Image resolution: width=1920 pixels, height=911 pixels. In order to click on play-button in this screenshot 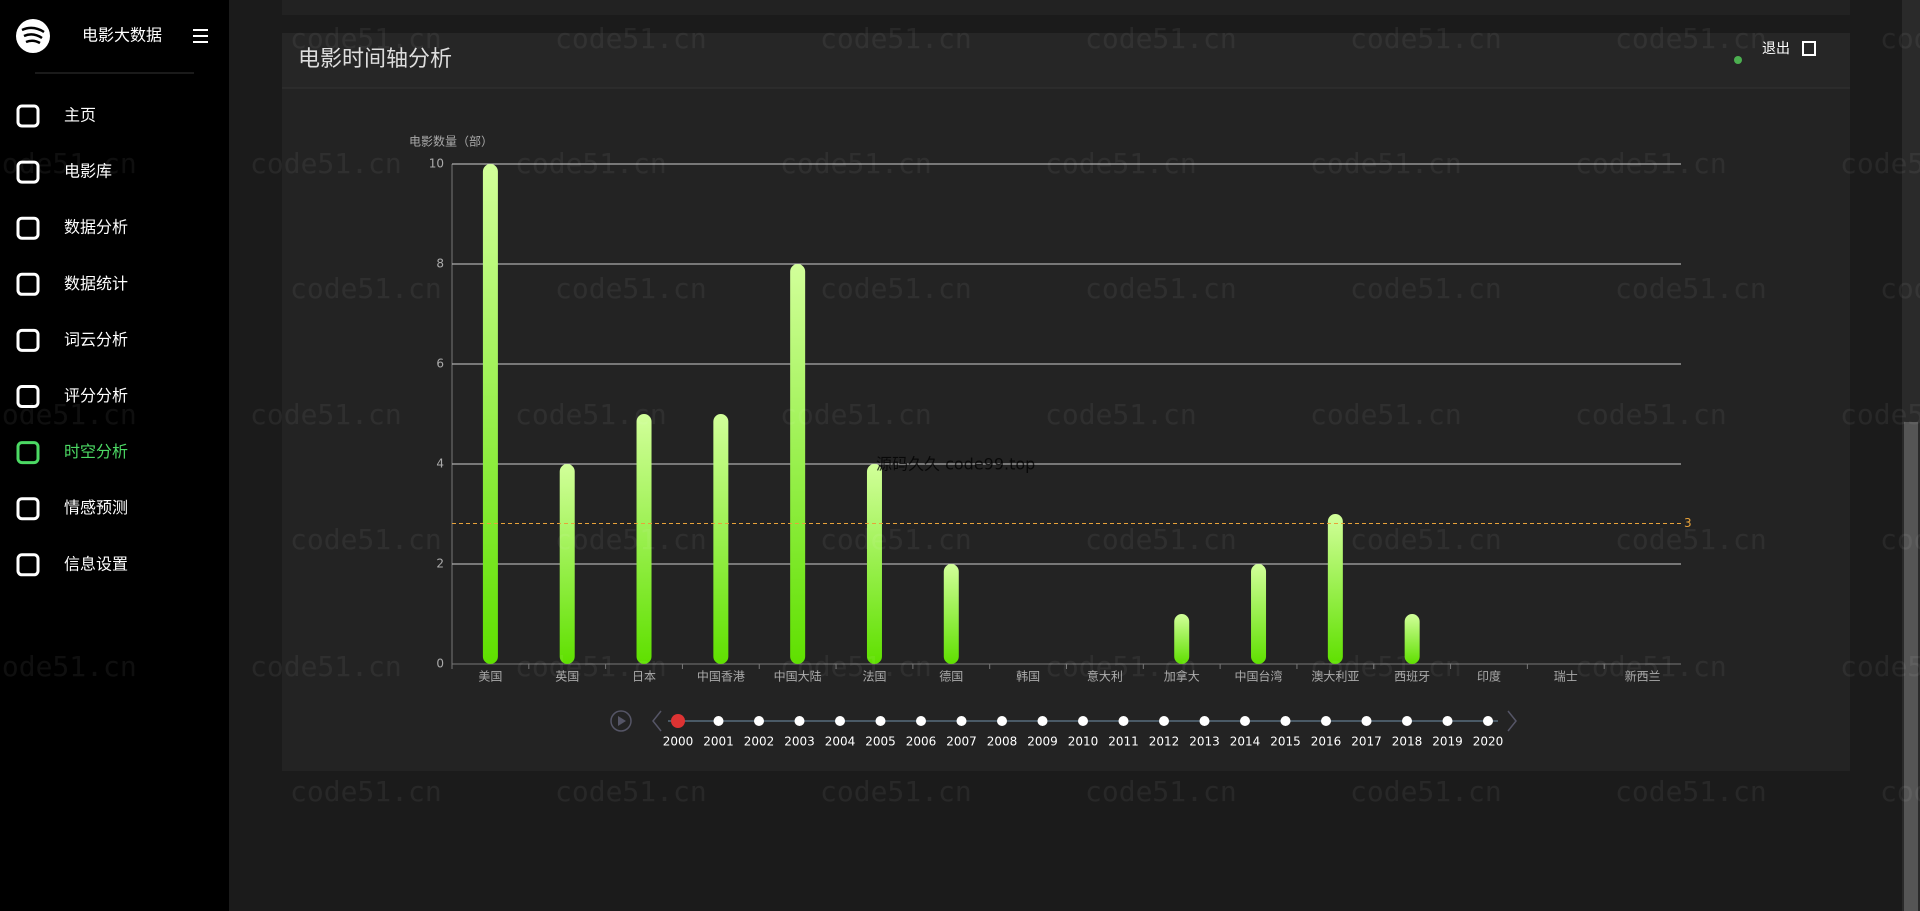, I will do `click(621, 721)`.